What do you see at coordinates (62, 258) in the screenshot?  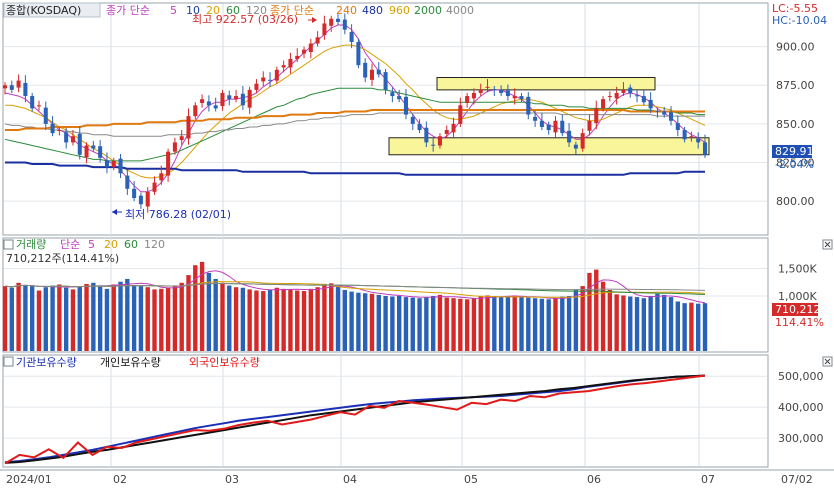 I see `volume-current: 710,212주(114.41%)` at bounding box center [62, 258].